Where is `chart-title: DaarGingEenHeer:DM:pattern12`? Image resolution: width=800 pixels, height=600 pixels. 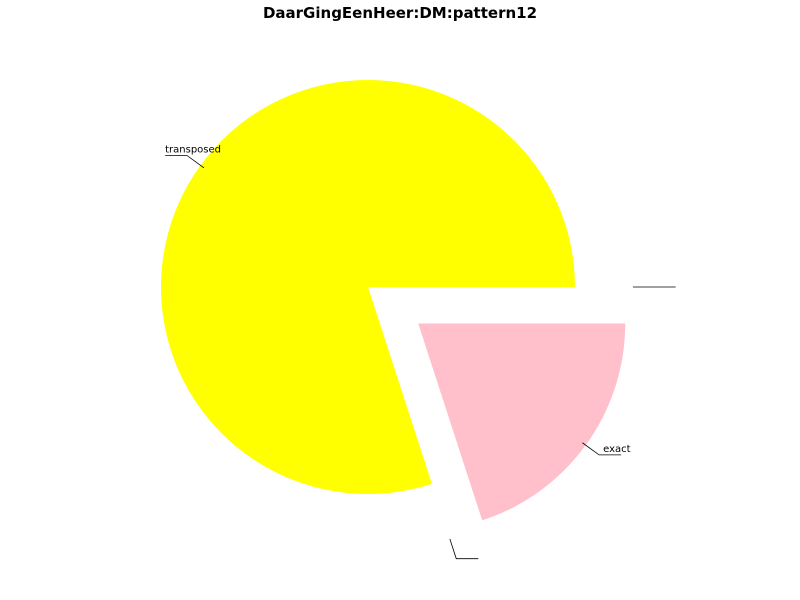
chart-title: DaarGingEenHeer:DM:pattern12 is located at coordinates (400, 13).